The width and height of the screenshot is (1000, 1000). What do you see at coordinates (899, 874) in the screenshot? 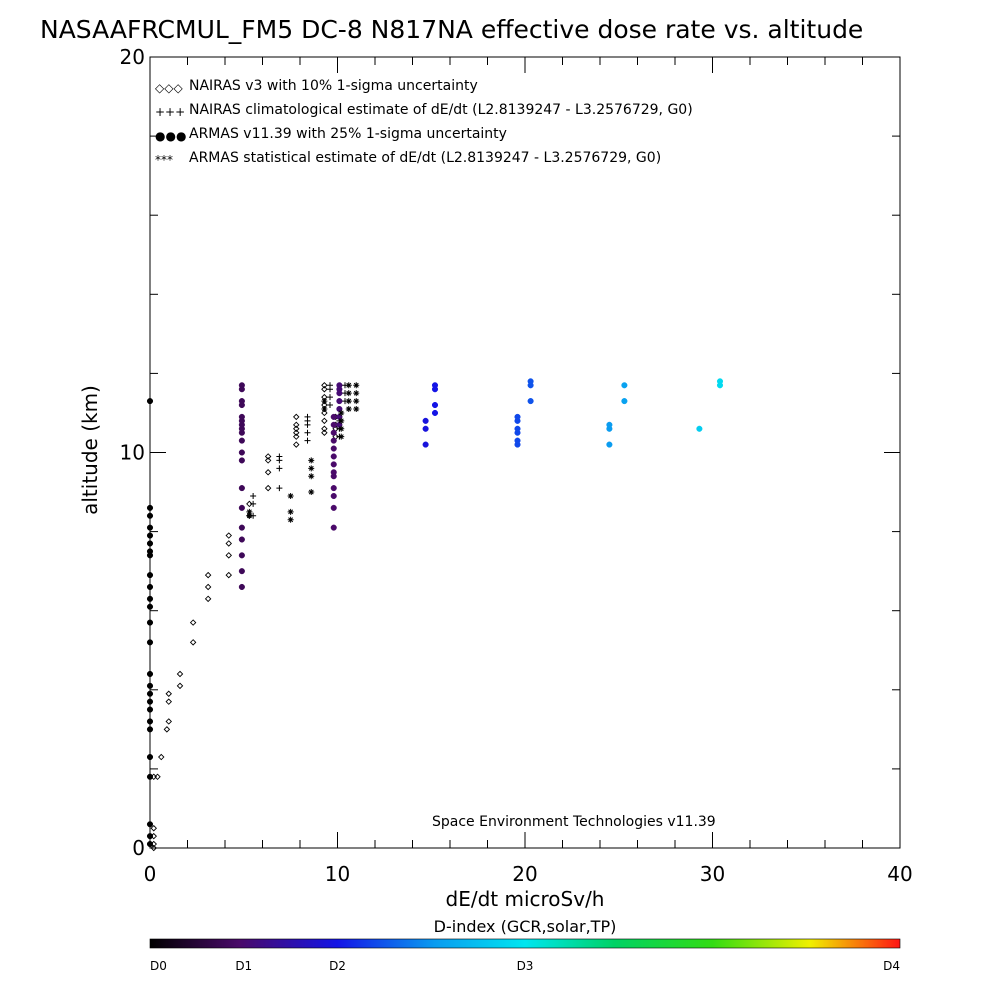
I see `x-tick-label: 40` at bounding box center [899, 874].